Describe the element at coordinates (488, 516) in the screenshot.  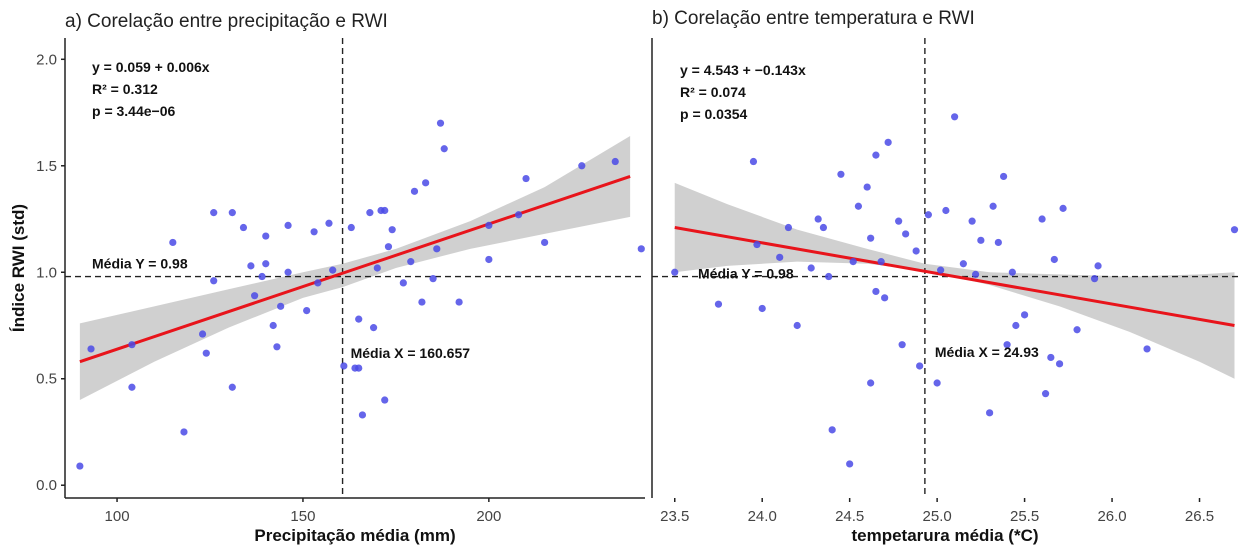
I see `x-tick-label: 200` at that location.